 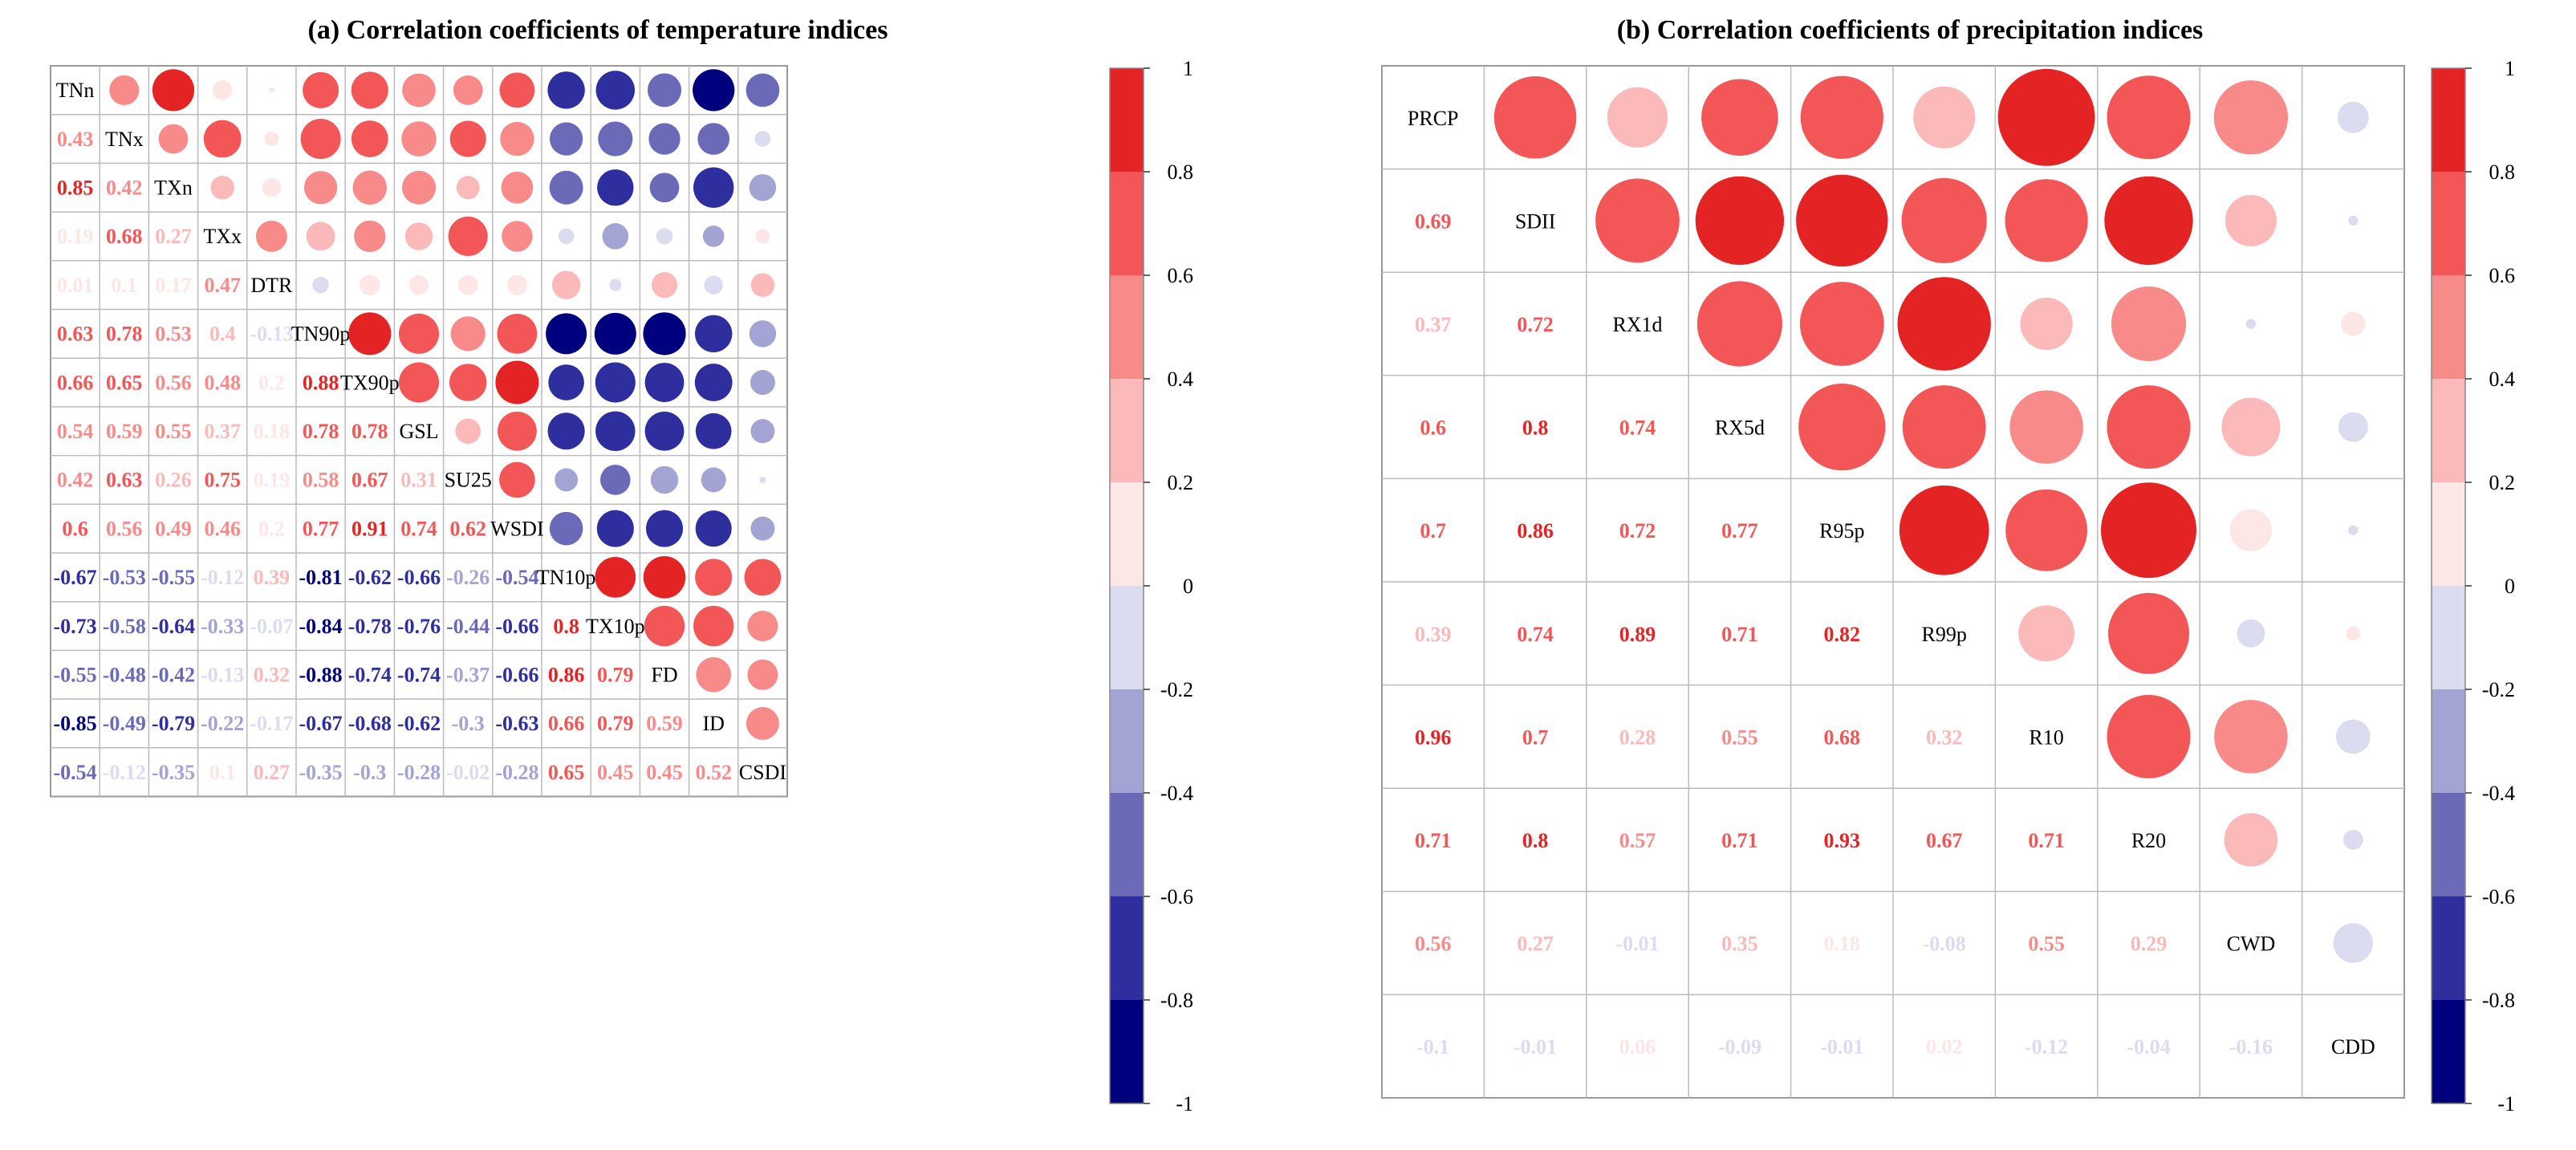 What do you see at coordinates (1842, 840) in the screenshot?
I see `coefficient-label: 0.93` at bounding box center [1842, 840].